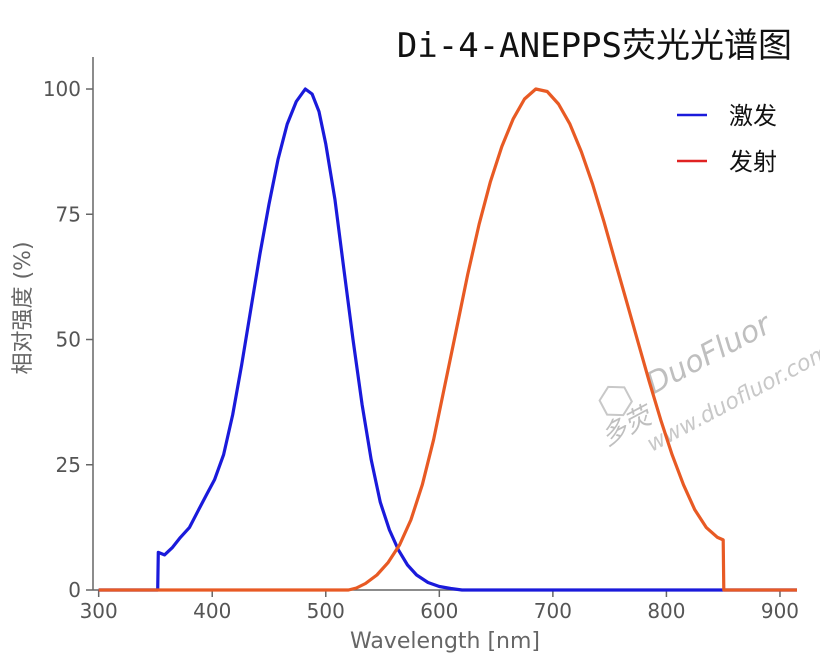  Describe the element at coordinates (445, 641) in the screenshot. I see `x-axis-title: Wavelength [nm]` at that location.